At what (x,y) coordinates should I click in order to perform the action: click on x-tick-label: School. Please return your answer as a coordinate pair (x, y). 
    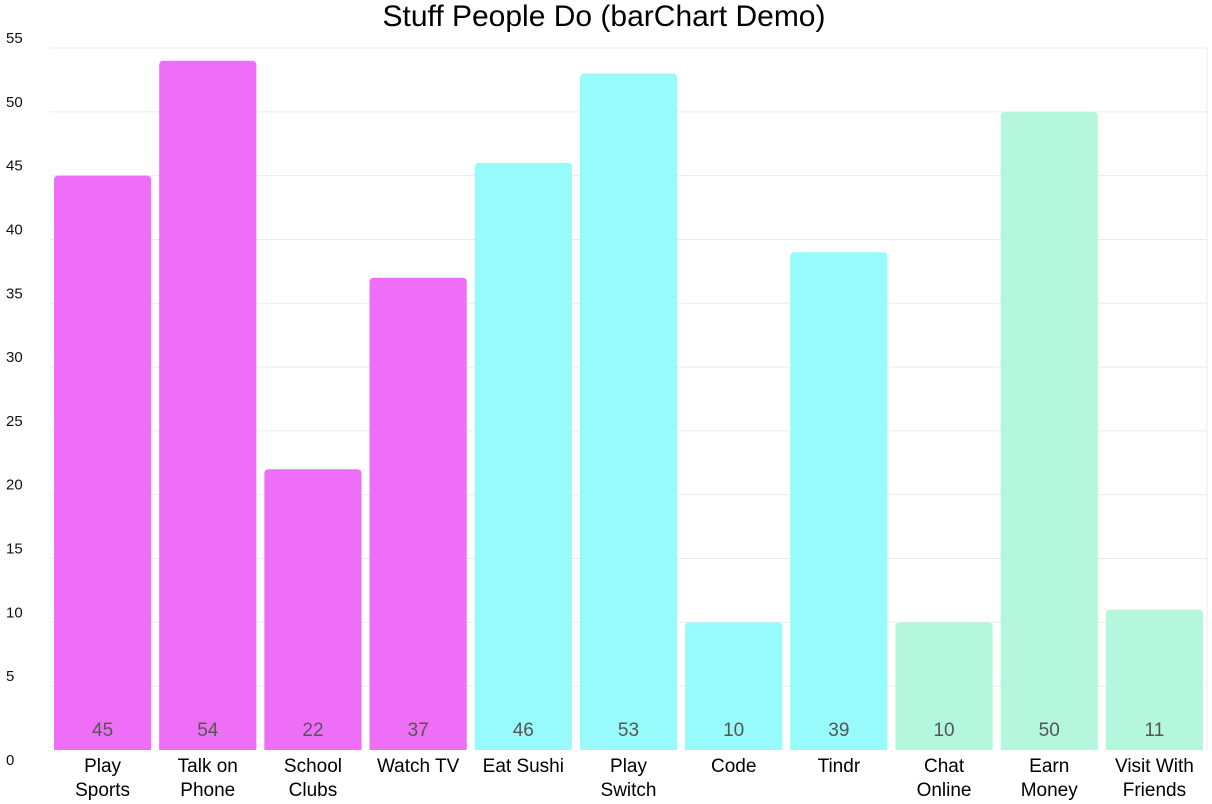
    Looking at the image, I should click on (313, 766).